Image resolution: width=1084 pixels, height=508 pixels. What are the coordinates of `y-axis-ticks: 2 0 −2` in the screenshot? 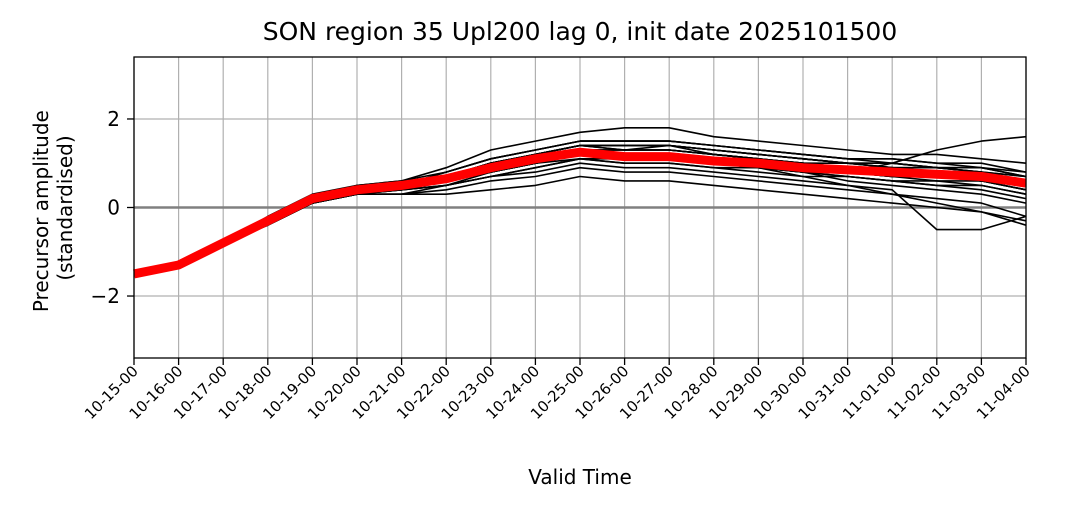 It's located at (112, 207).